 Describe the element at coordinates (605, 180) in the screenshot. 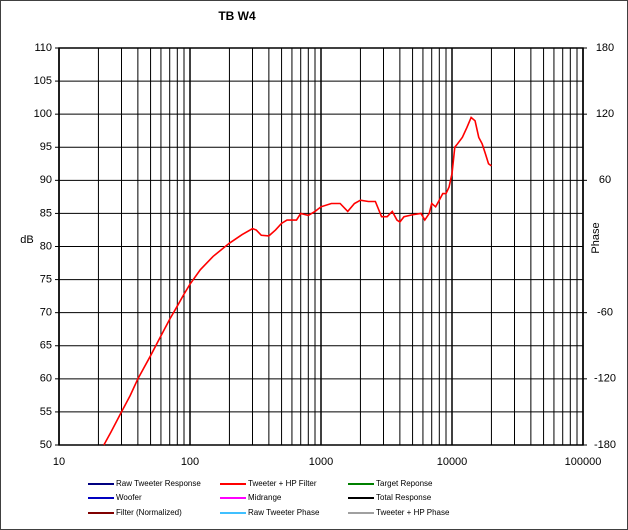

I see `y2-tick-label: 60` at that location.